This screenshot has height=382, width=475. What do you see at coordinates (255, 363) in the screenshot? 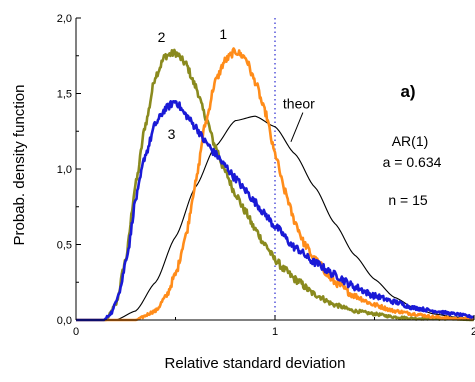
I see `x-axis-title: Relative standard deviation` at bounding box center [255, 363].